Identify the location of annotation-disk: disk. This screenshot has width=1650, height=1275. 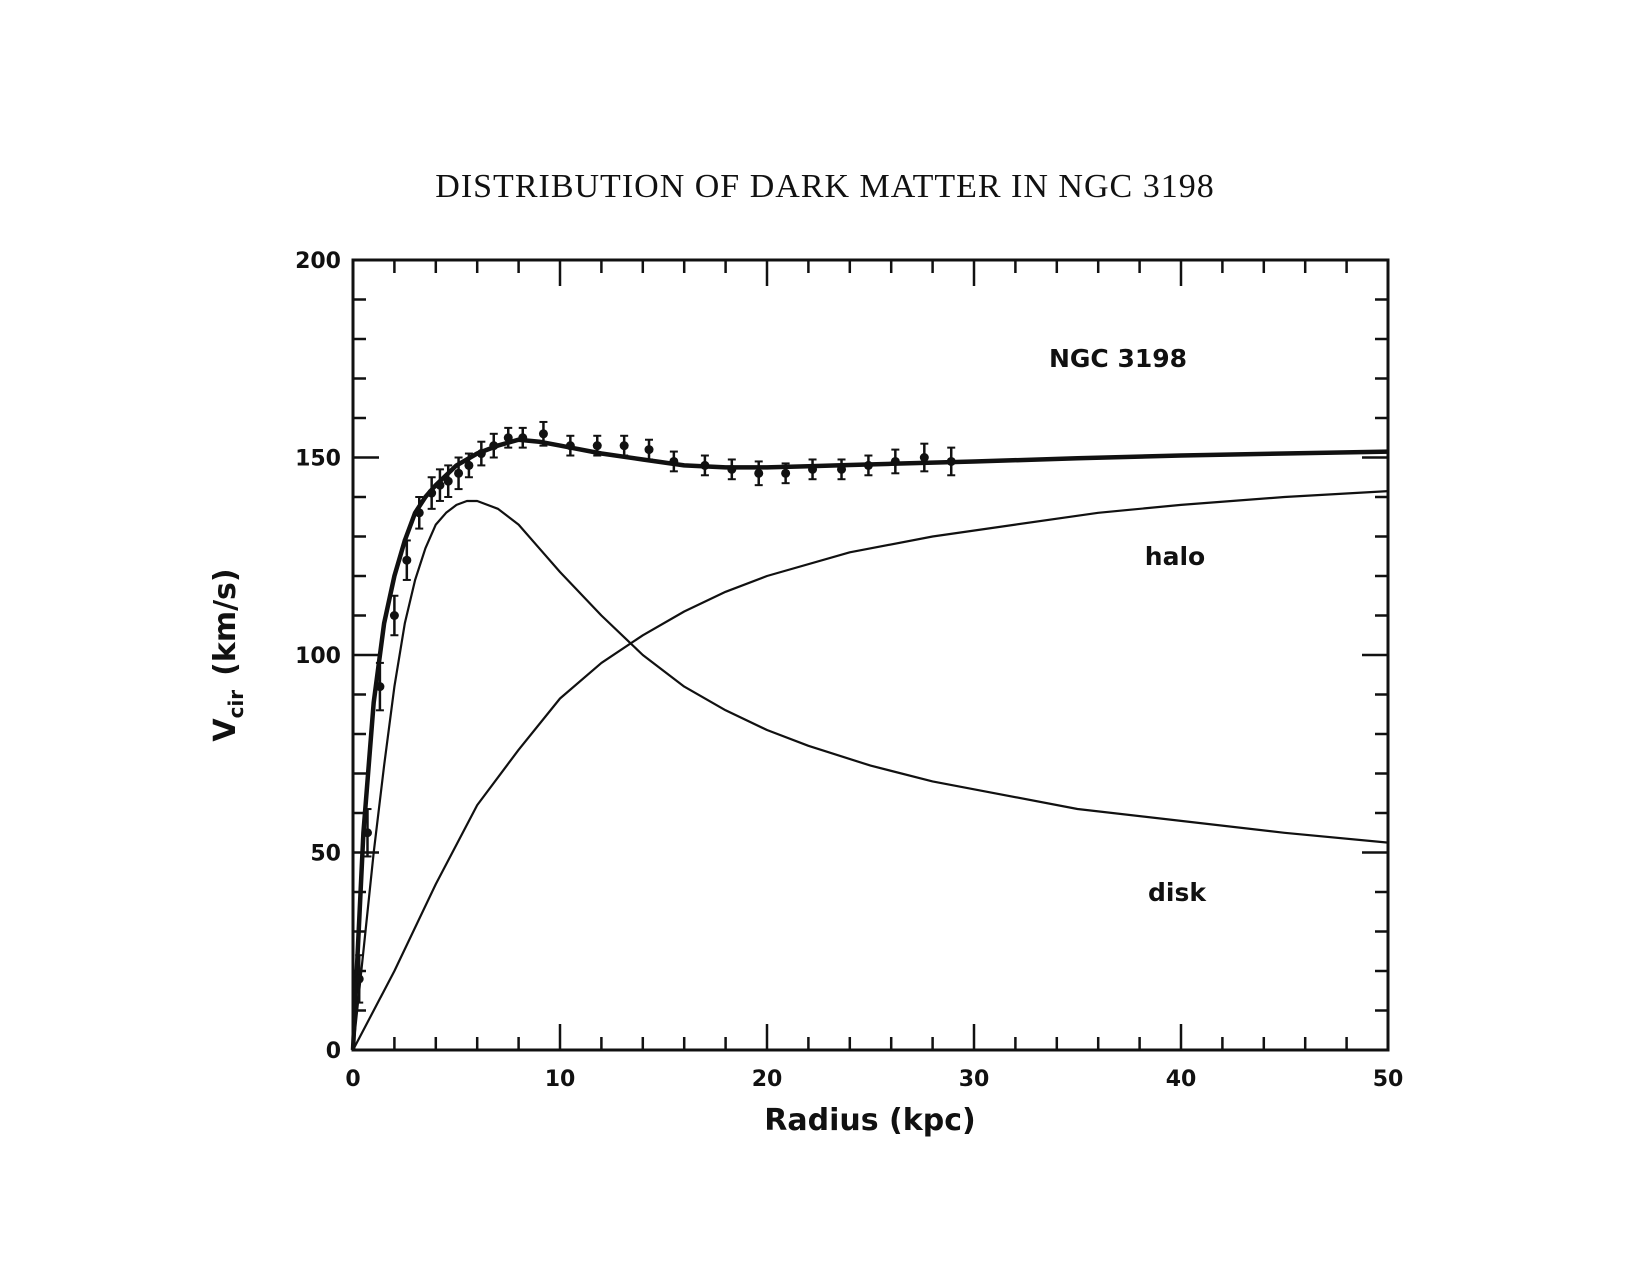
(1177, 892).